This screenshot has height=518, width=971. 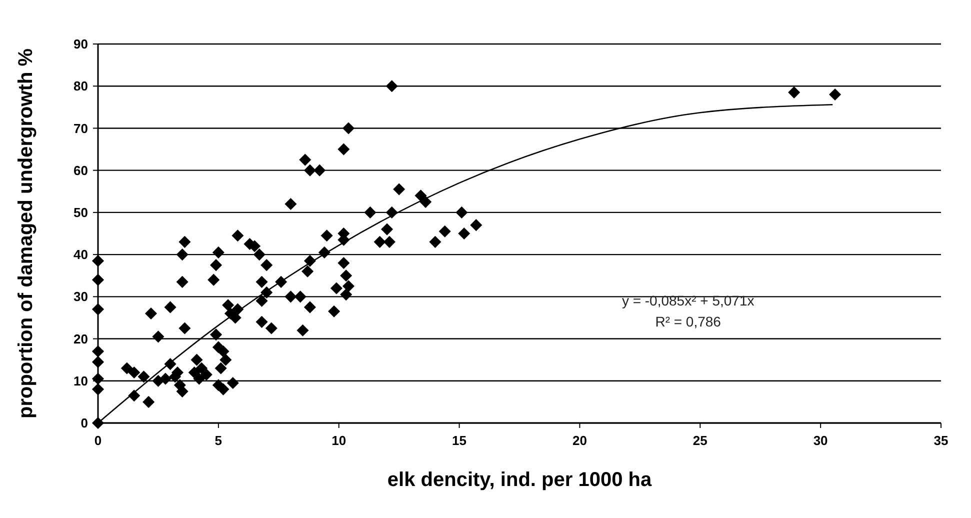 I want to click on y-tick-label: 60, so click(x=81, y=170).